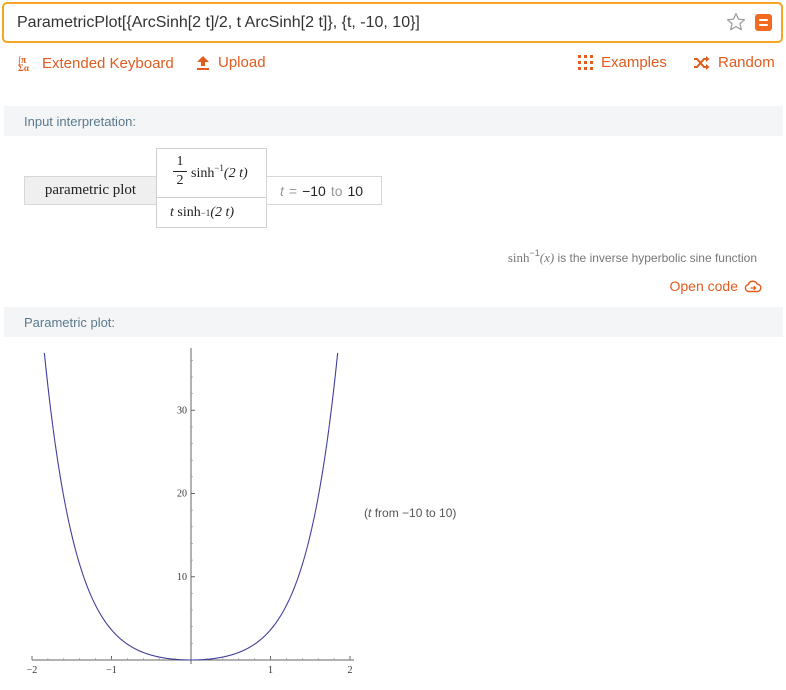 This screenshot has height=690, width=786. I want to click on x-tick-label: 2, so click(350, 670).